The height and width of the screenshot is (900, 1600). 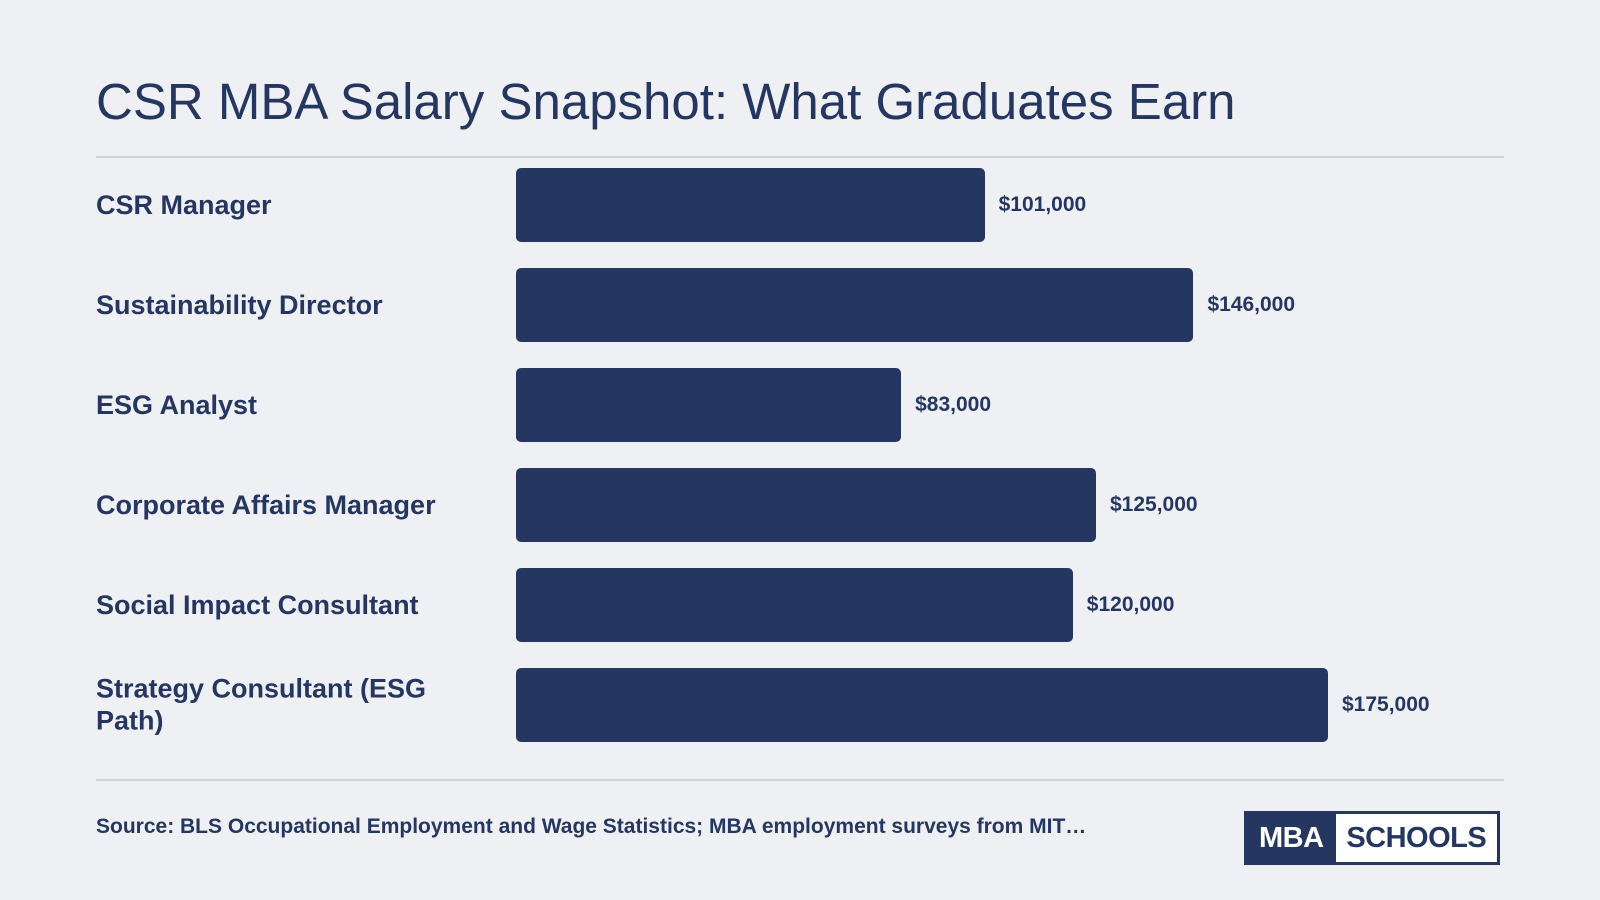 I want to click on value-label: $101,000, so click(x=1042, y=204).